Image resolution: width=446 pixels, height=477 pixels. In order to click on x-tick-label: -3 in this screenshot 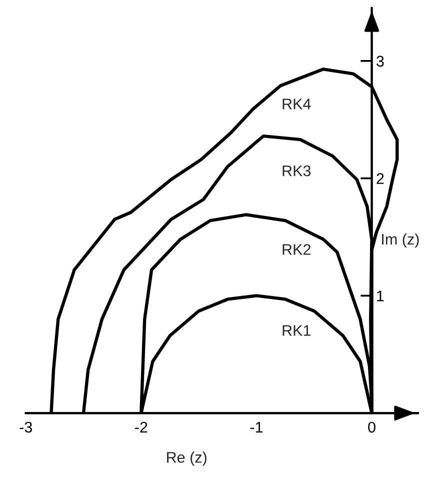, I will do `click(26, 427)`.